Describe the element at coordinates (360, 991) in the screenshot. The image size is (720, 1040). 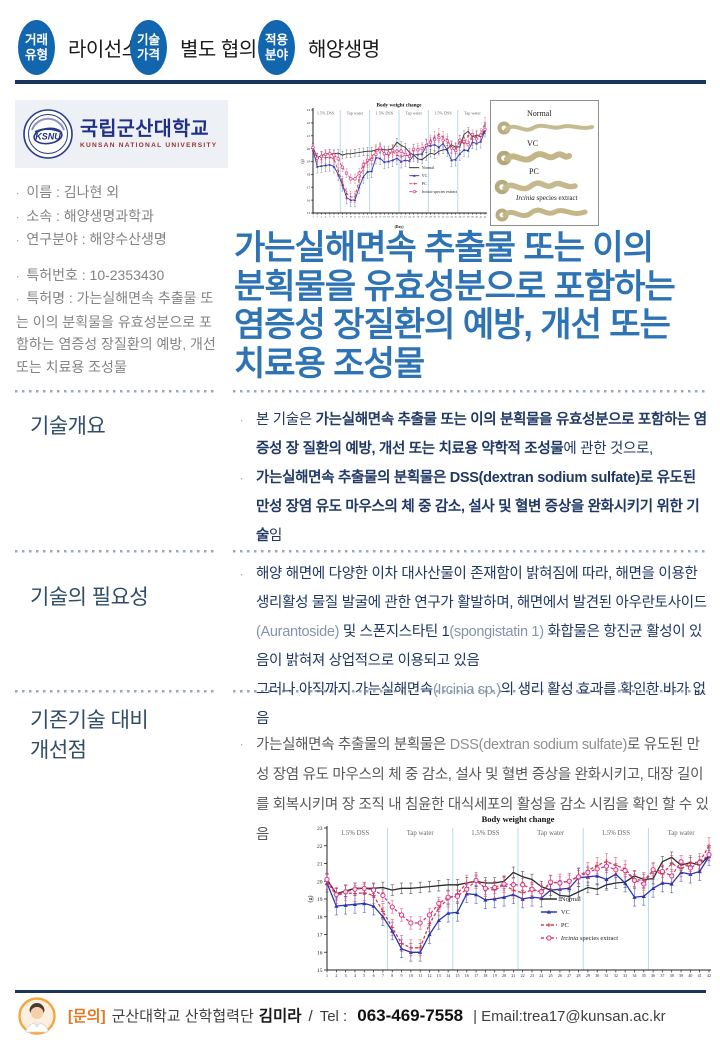
I see `footer-divider` at that location.